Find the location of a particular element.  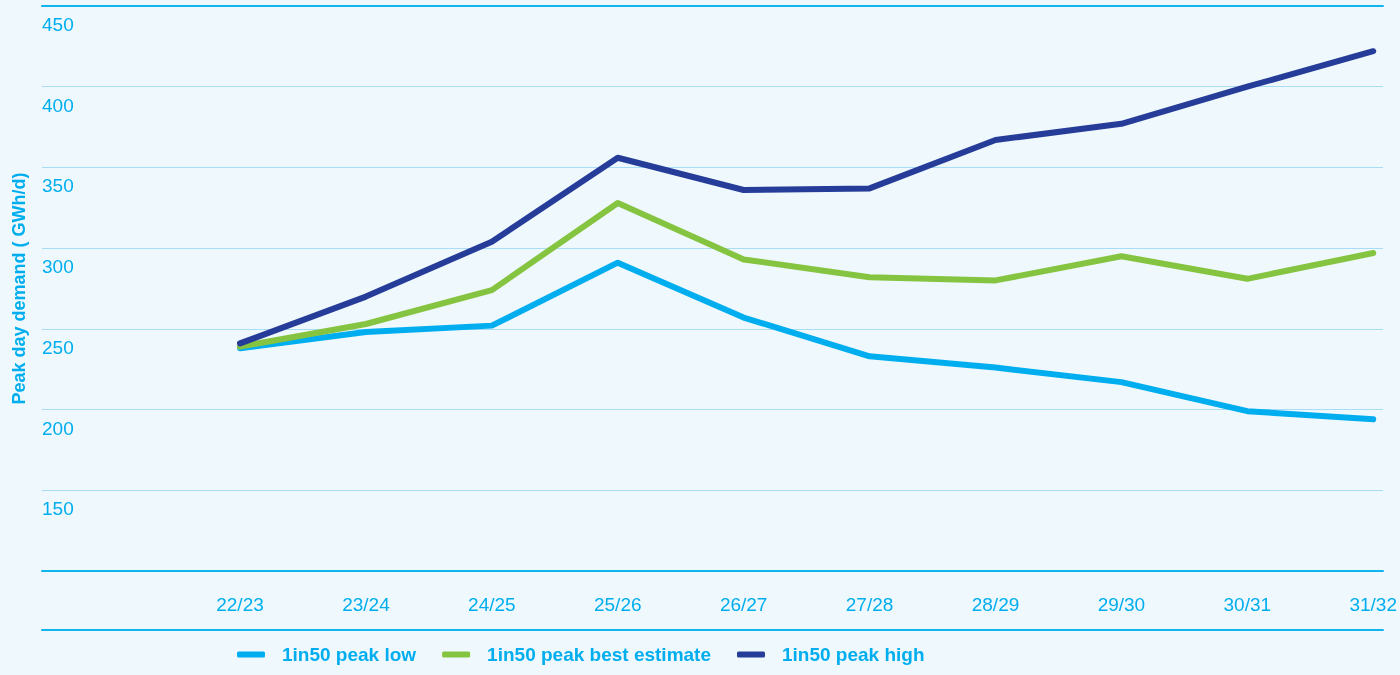

y-tick-label: 400 is located at coordinates (58, 105).